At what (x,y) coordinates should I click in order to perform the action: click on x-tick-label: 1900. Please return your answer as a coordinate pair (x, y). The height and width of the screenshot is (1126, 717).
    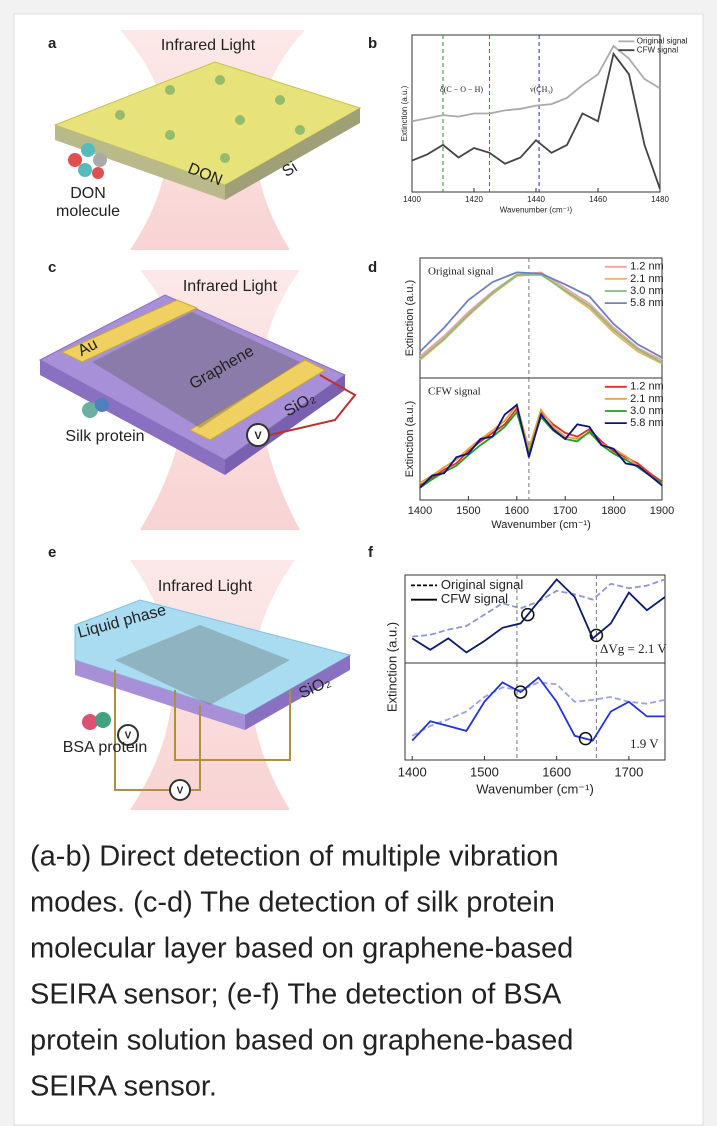
    Looking at the image, I should click on (662, 511).